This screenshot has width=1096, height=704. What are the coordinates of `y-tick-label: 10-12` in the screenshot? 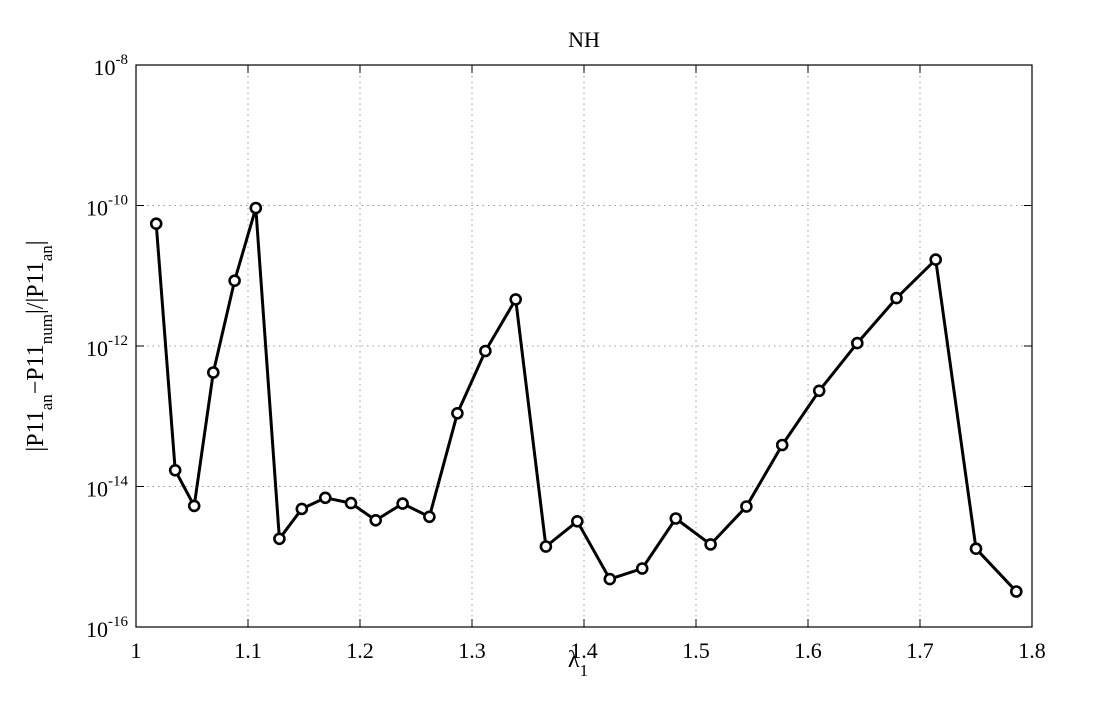 It's located at (107, 347).